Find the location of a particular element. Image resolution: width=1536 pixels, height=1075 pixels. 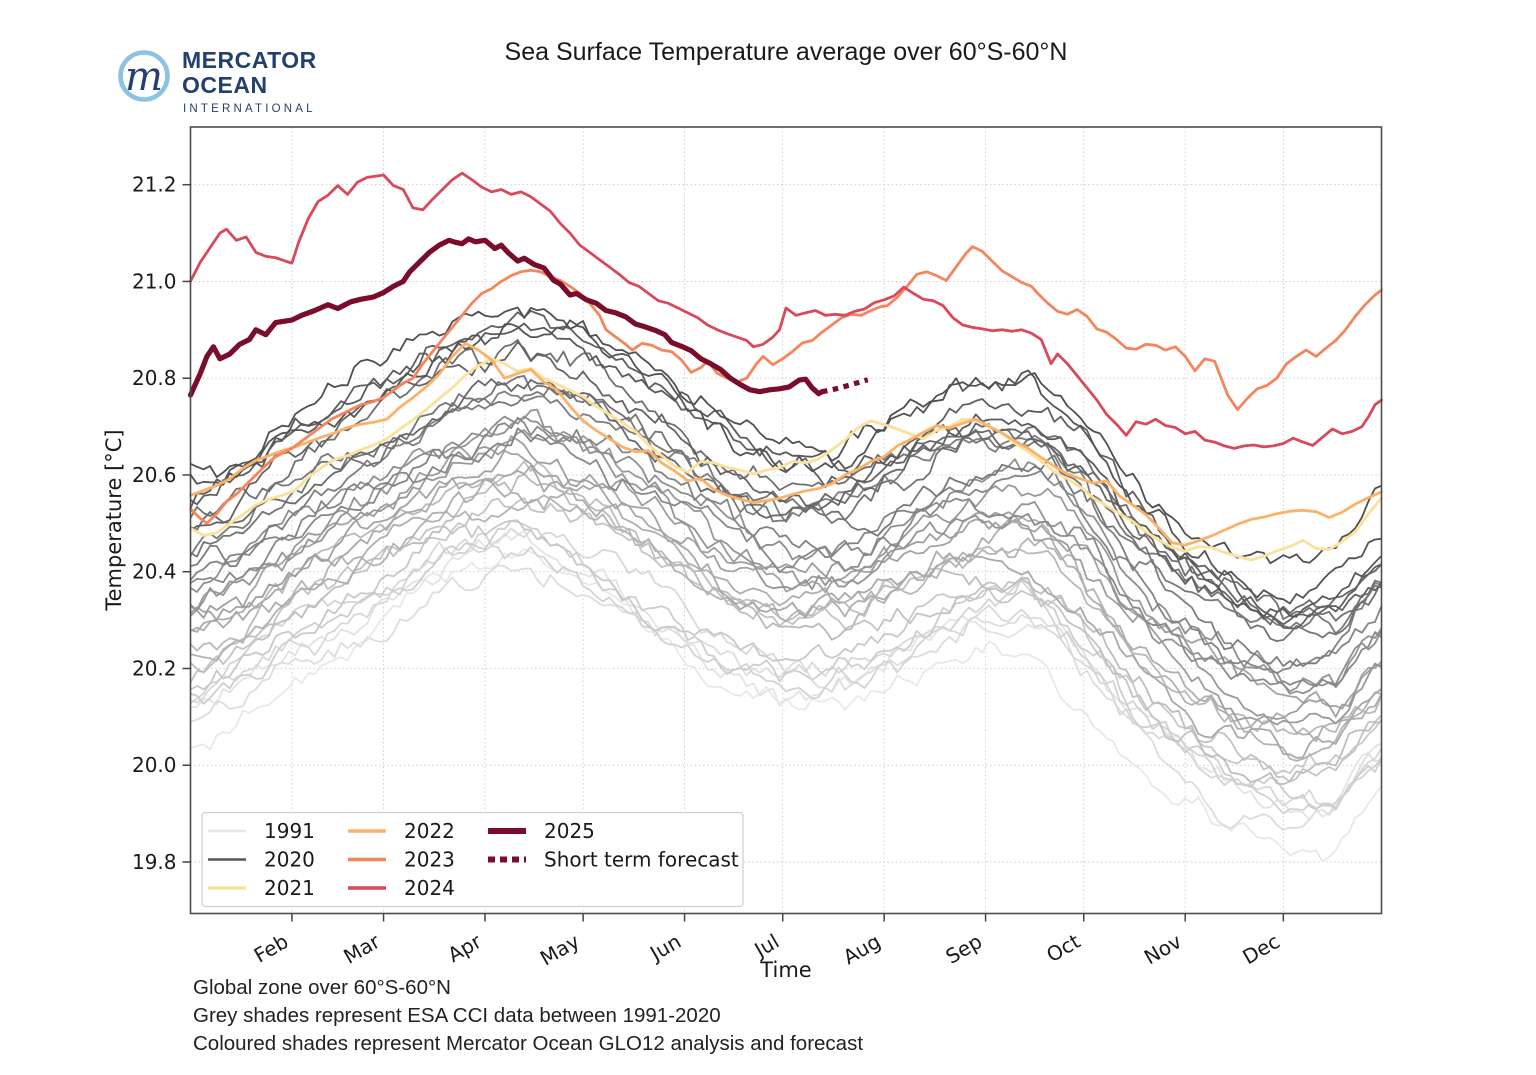

y-axis-label: Temperature [°C] is located at coordinates (114, 520).